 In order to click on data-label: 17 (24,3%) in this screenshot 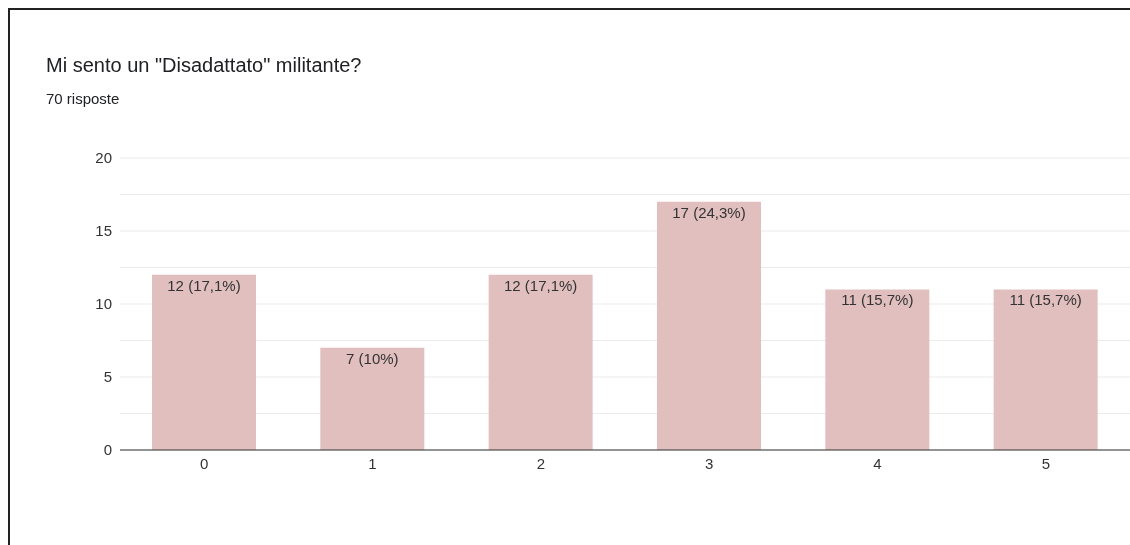, I will do `click(709, 212)`.